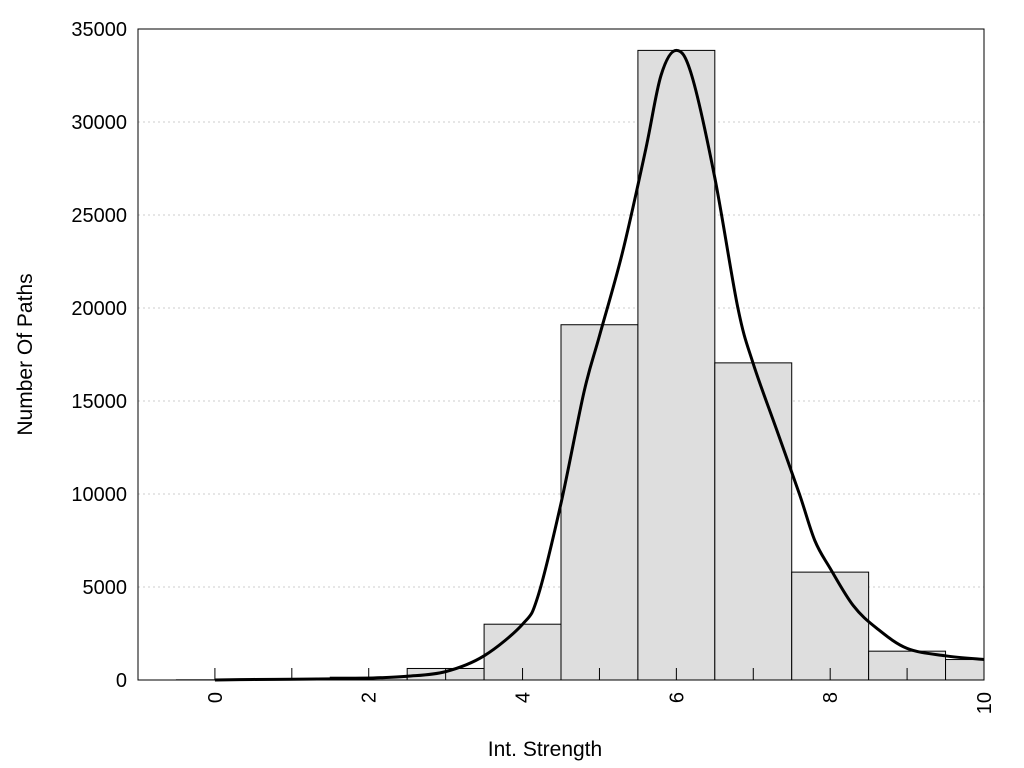 The image size is (1024, 768). What do you see at coordinates (99, 30) in the screenshot?
I see `y-tick-label: 35000` at bounding box center [99, 30].